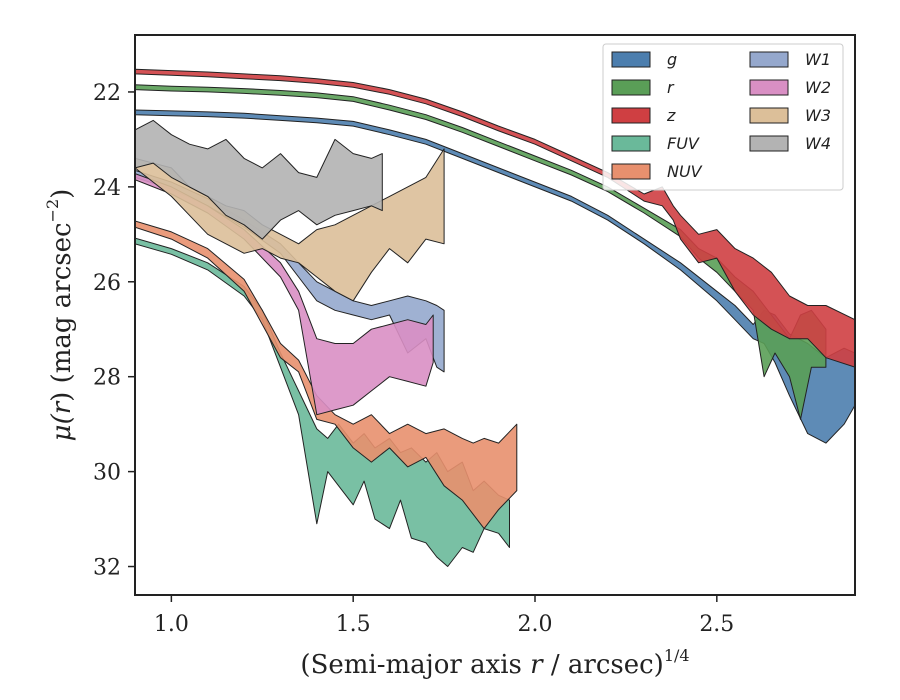 This screenshot has width=900, height=700. What do you see at coordinates (818, 59) in the screenshot?
I see `legend-label-W1: W1` at bounding box center [818, 59].